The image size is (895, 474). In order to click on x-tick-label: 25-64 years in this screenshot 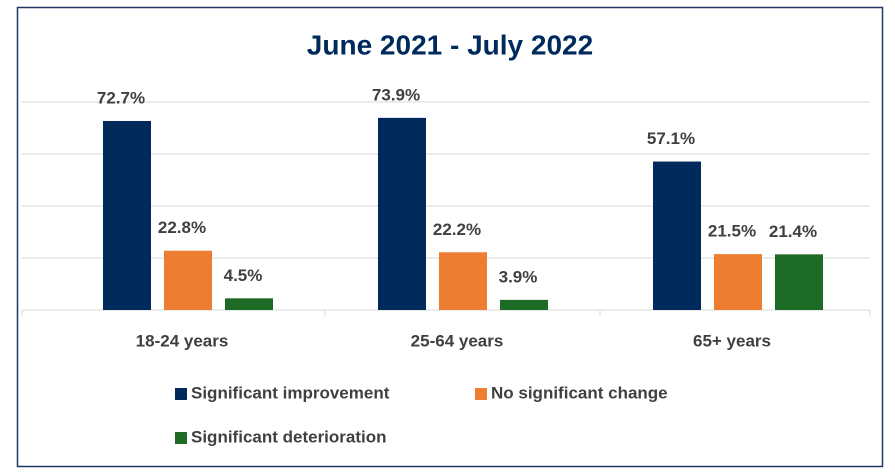, I will do `click(457, 340)`.